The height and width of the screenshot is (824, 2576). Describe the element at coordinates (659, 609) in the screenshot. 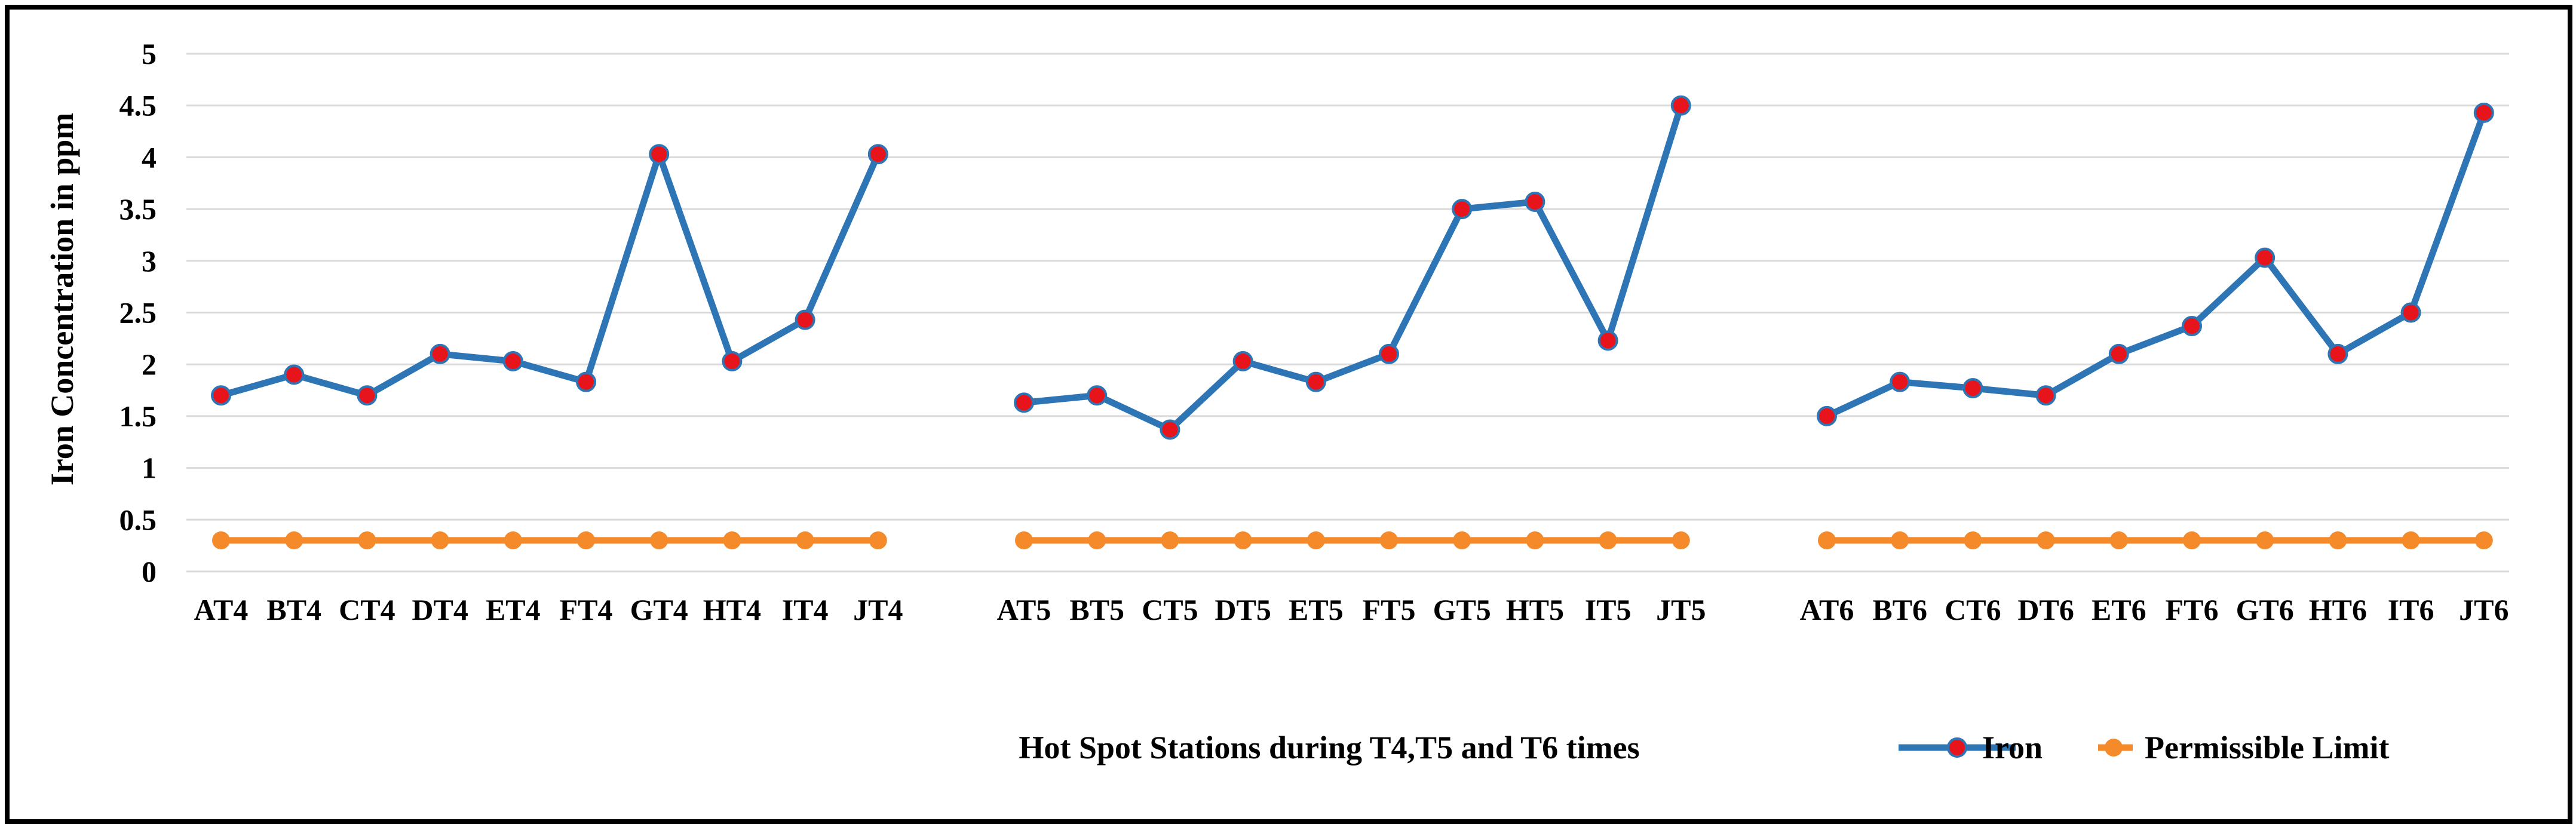

I see `x-tick-label: GT4` at that location.